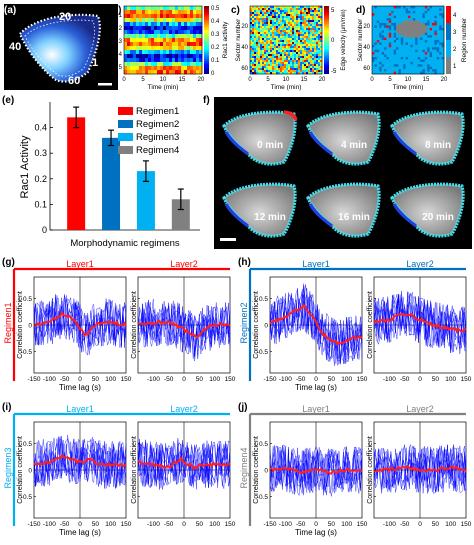  What do you see at coordinates (80, 409) in the screenshot?
I see `layer-title: Layer1` at bounding box center [80, 409].